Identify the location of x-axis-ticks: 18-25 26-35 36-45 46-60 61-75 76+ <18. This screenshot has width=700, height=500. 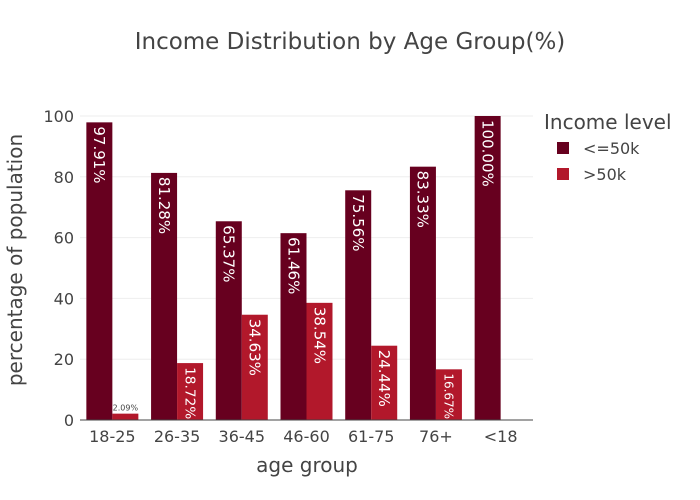
(303, 436).